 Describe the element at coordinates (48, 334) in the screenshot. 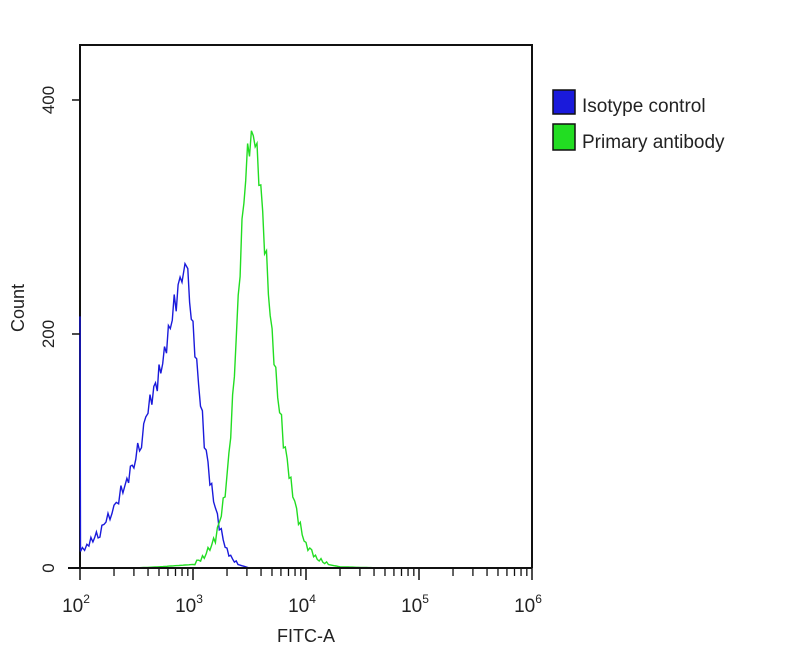

I see `y-tick-label: 200` at that location.